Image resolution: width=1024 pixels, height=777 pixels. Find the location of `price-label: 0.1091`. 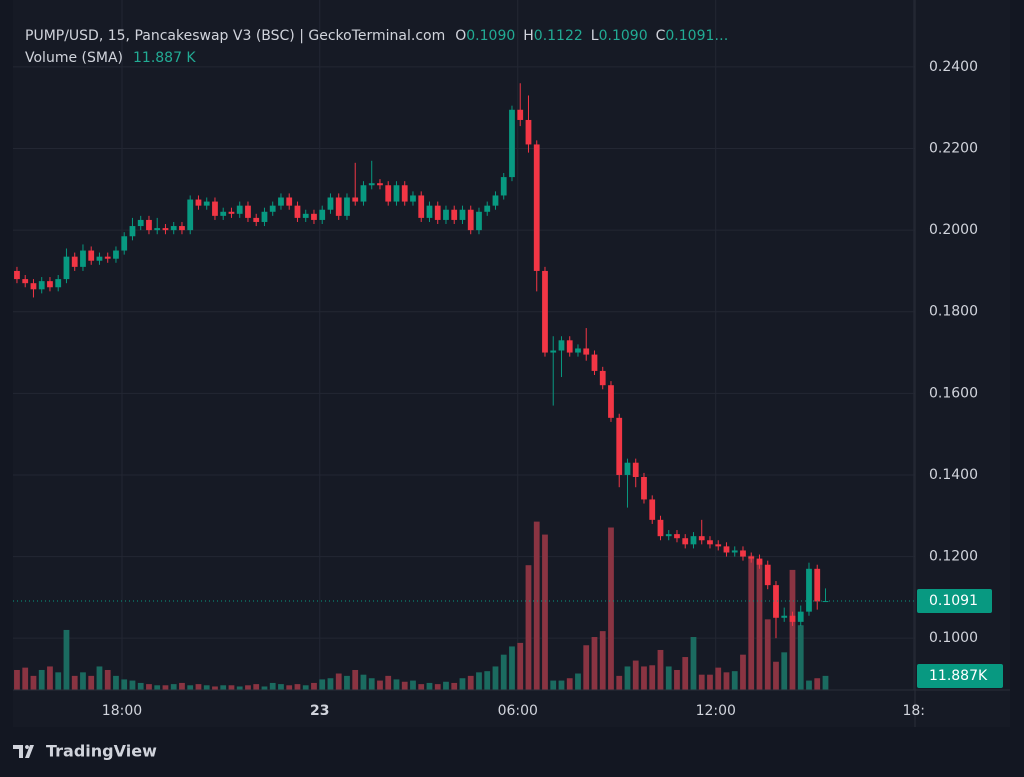

price-label: 0.1091 is located at coordinates (953, 601).